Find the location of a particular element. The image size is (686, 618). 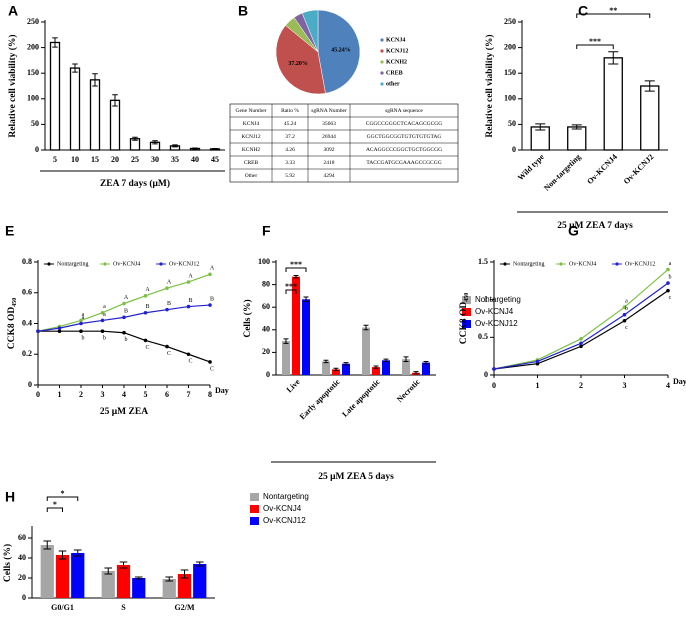

y-axis-label-subscript: 450 is located at coordinates (15, 302).